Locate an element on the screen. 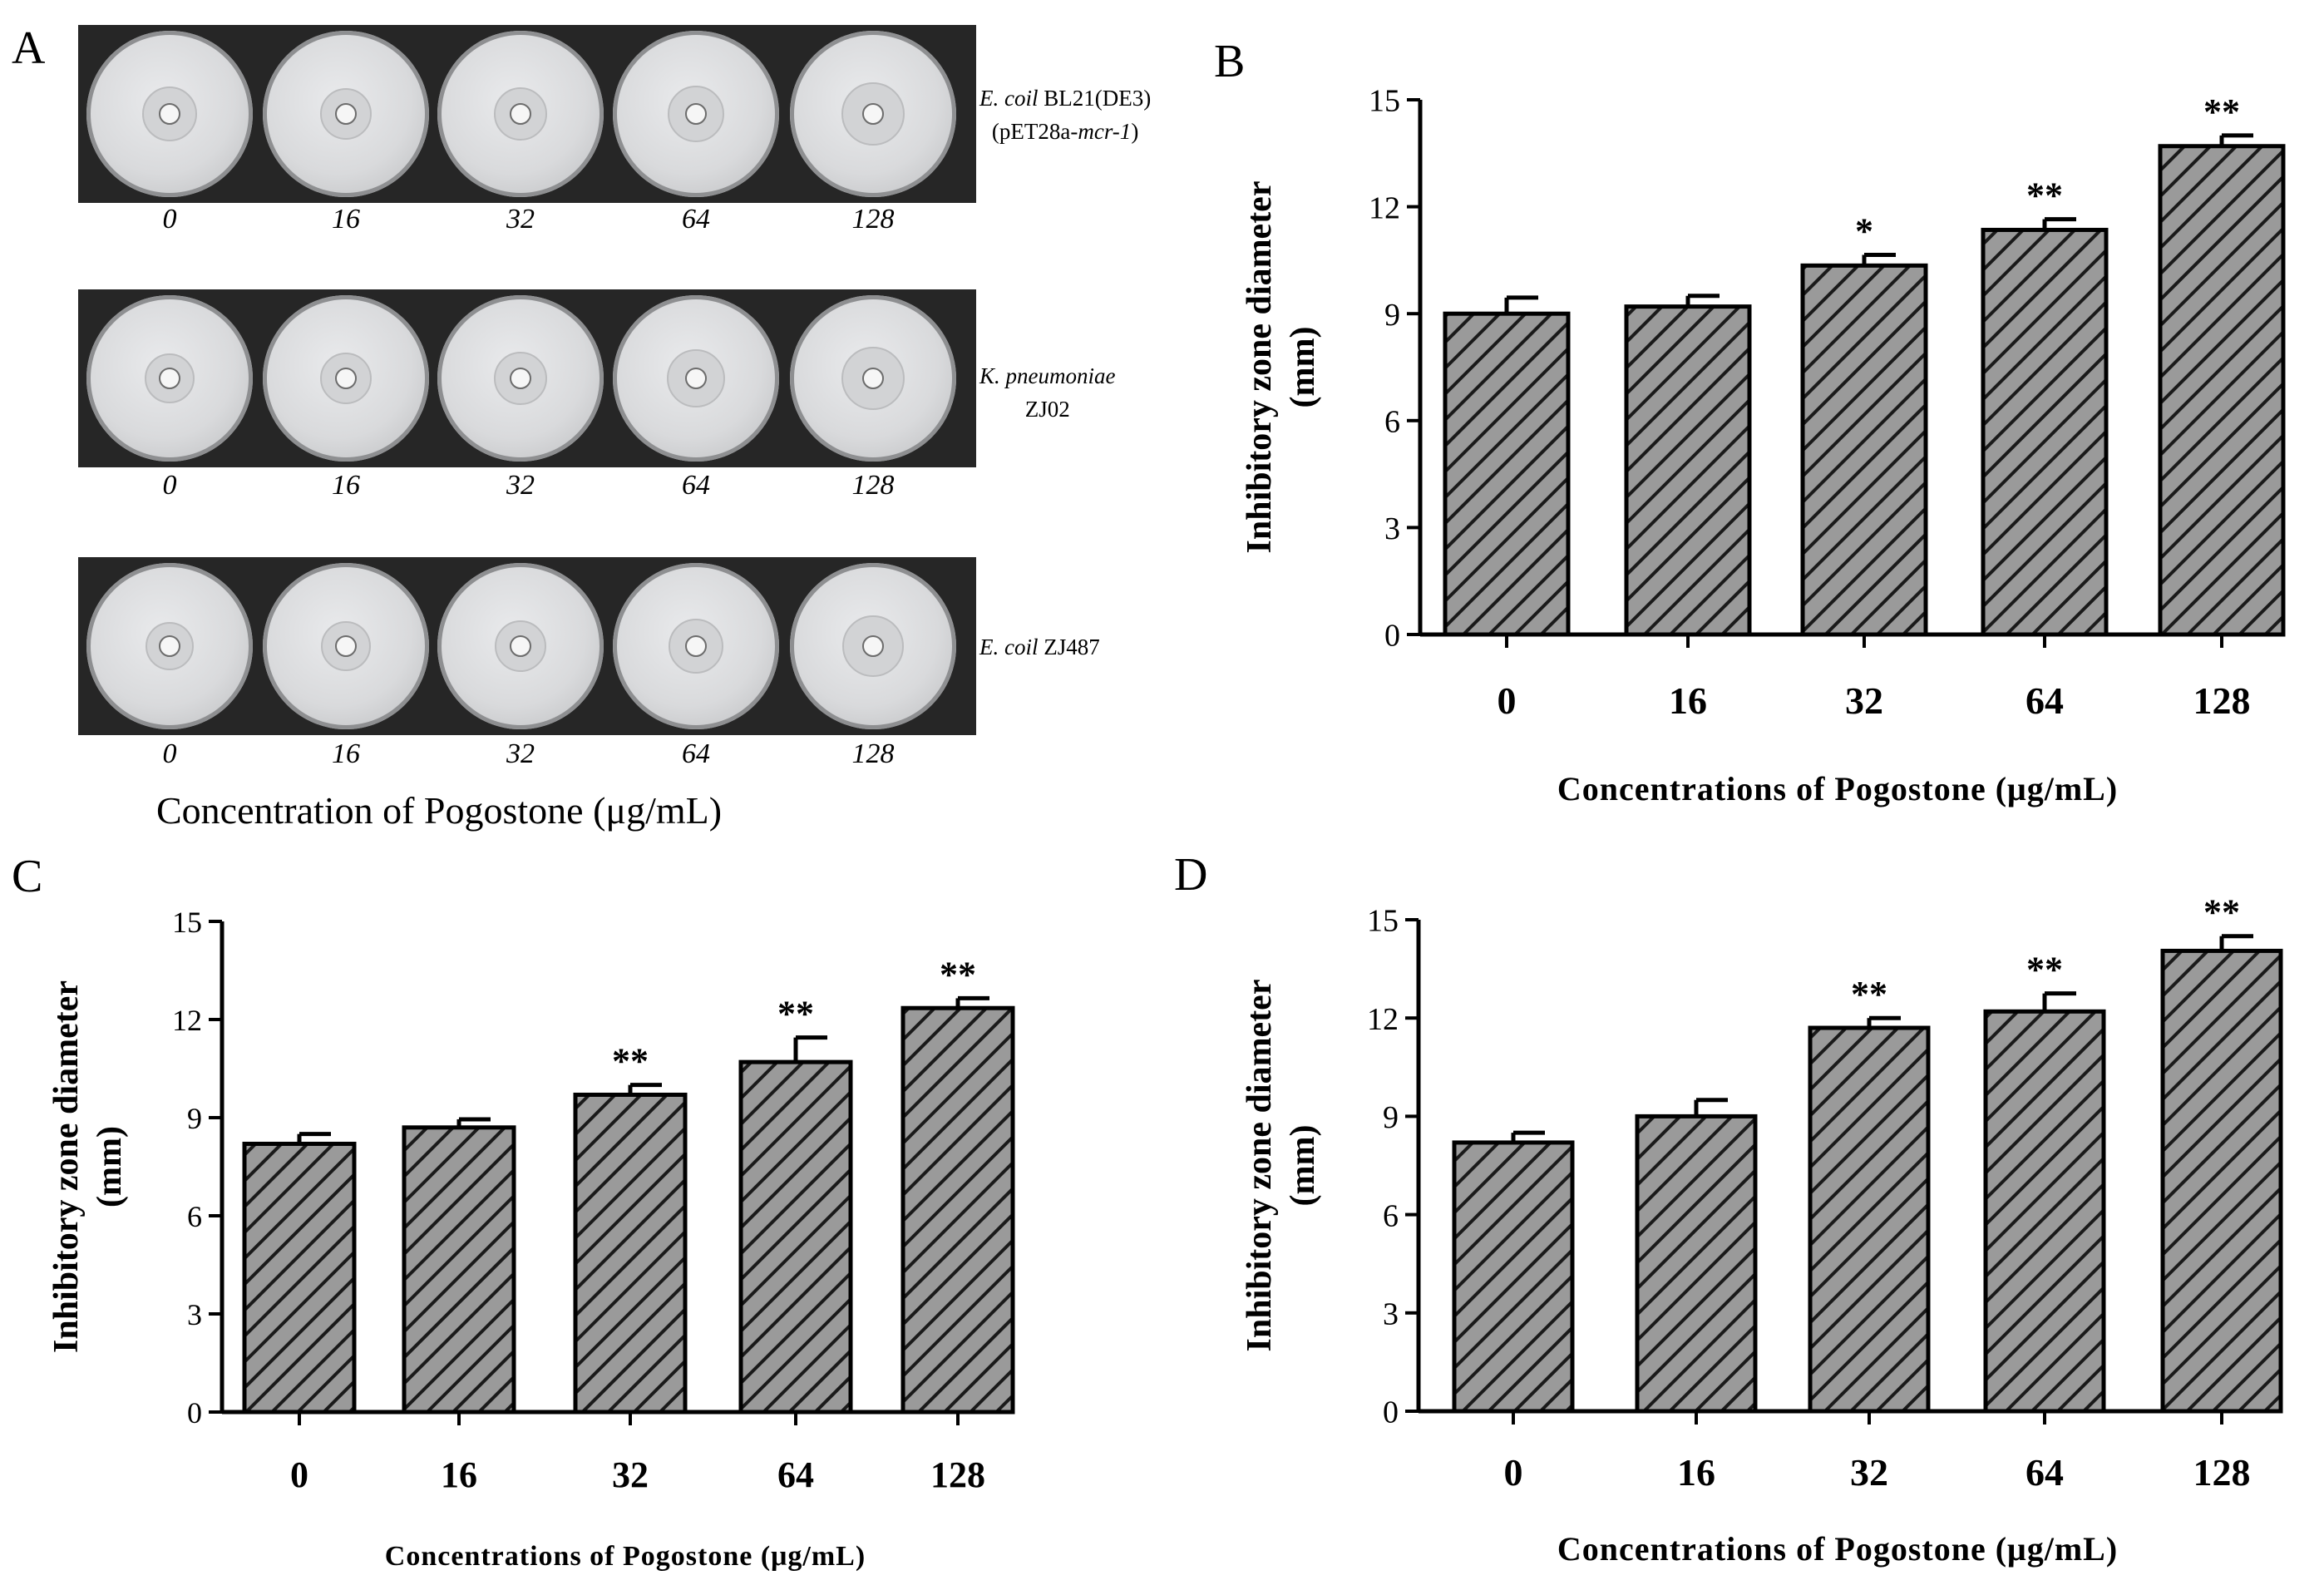  category-label: 64 is located at coordinates (2045, 1472).